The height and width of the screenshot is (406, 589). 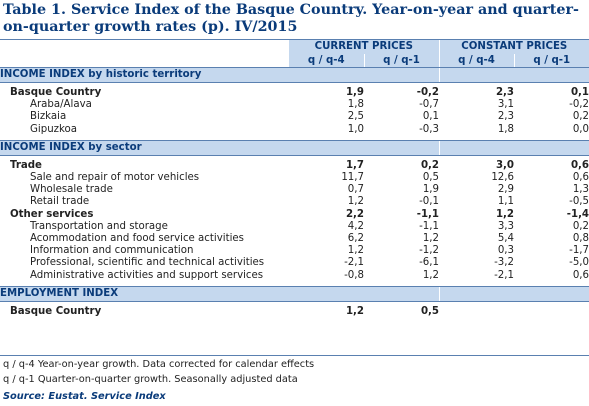 I want to click on value-cell: 3,0, so click(x=505, y=165).